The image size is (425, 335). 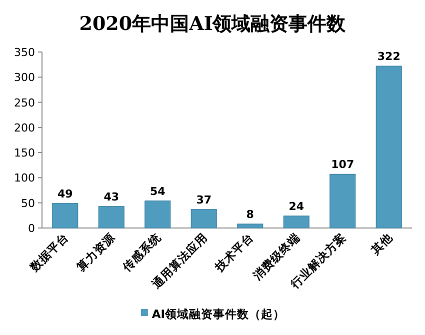 What do you see at coordinates (112, 197) in the screenshot?
I see `data-label: 43` at bounding box center [112, 197].